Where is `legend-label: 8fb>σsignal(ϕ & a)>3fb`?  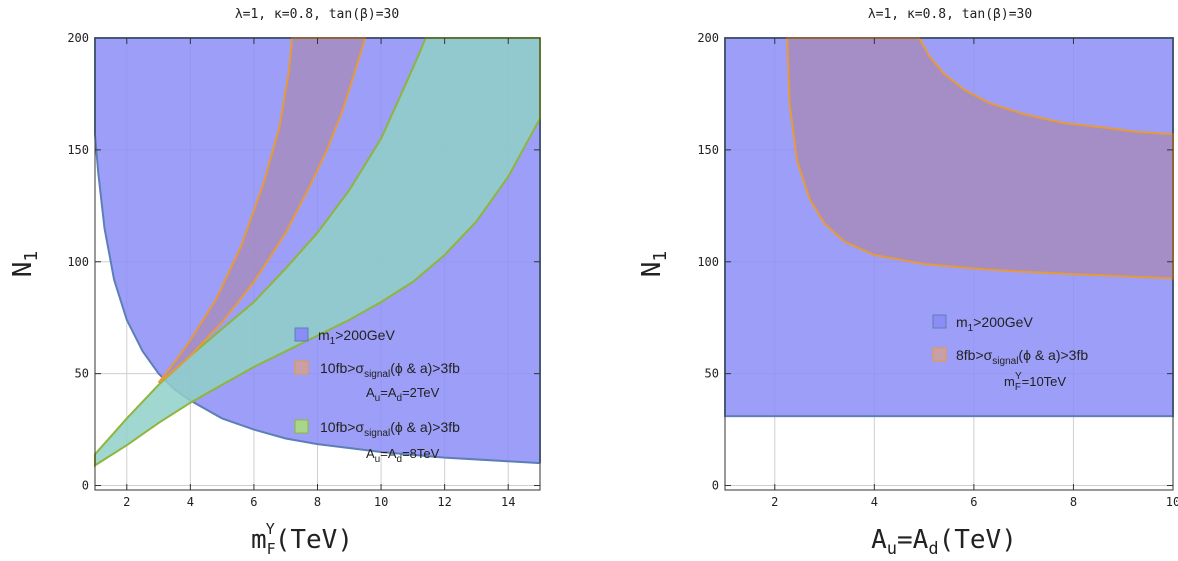 legend-label: 8fb>σsignal(ϕ & a)>3fb is located at coordinates (1022, 357).